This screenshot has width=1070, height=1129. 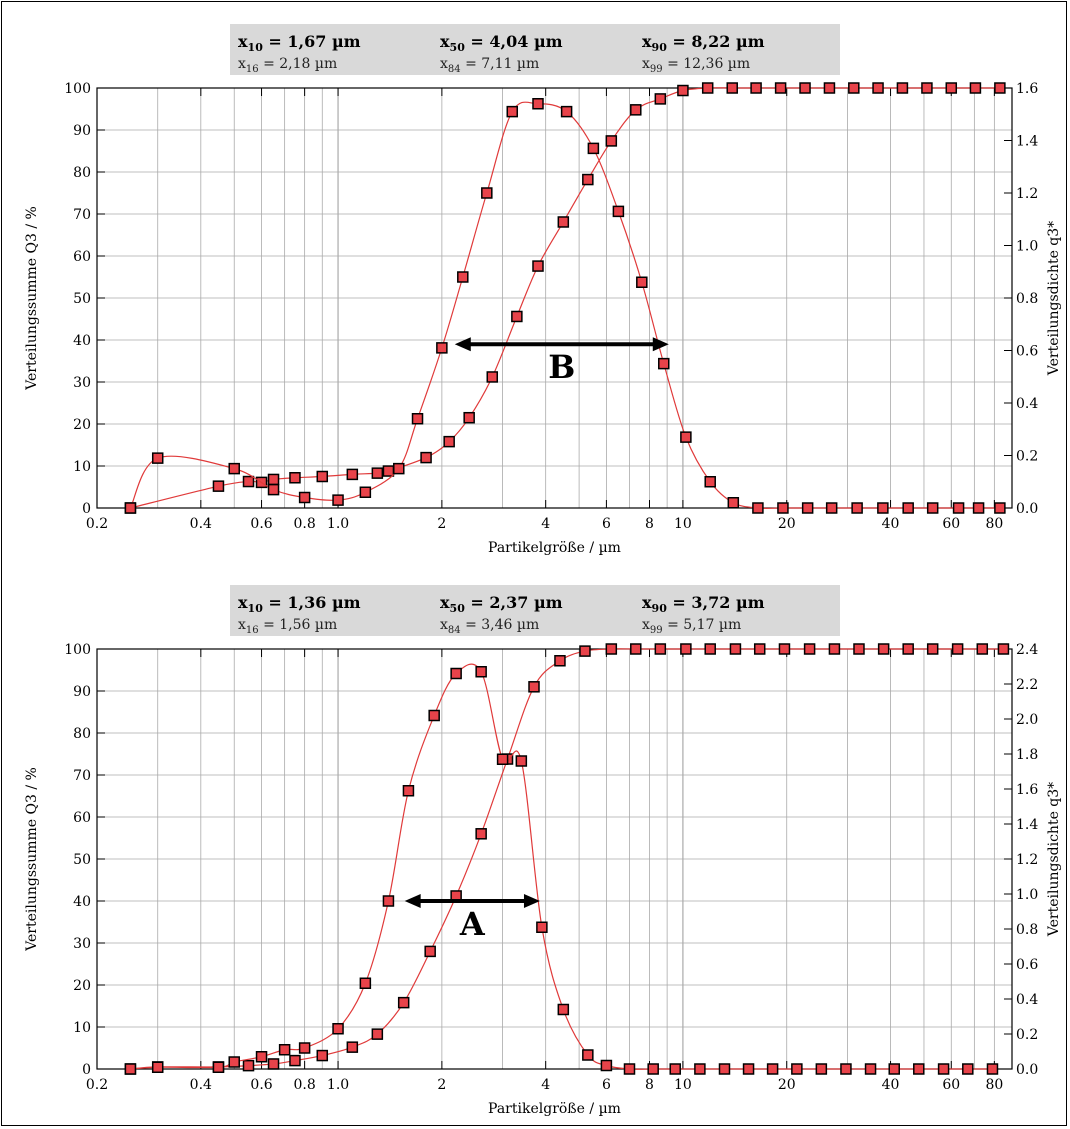 What do you see at coordinates (86, 509) in the screenshot?
I see `y-tick-label: 0` at bounding box center [86, 509].